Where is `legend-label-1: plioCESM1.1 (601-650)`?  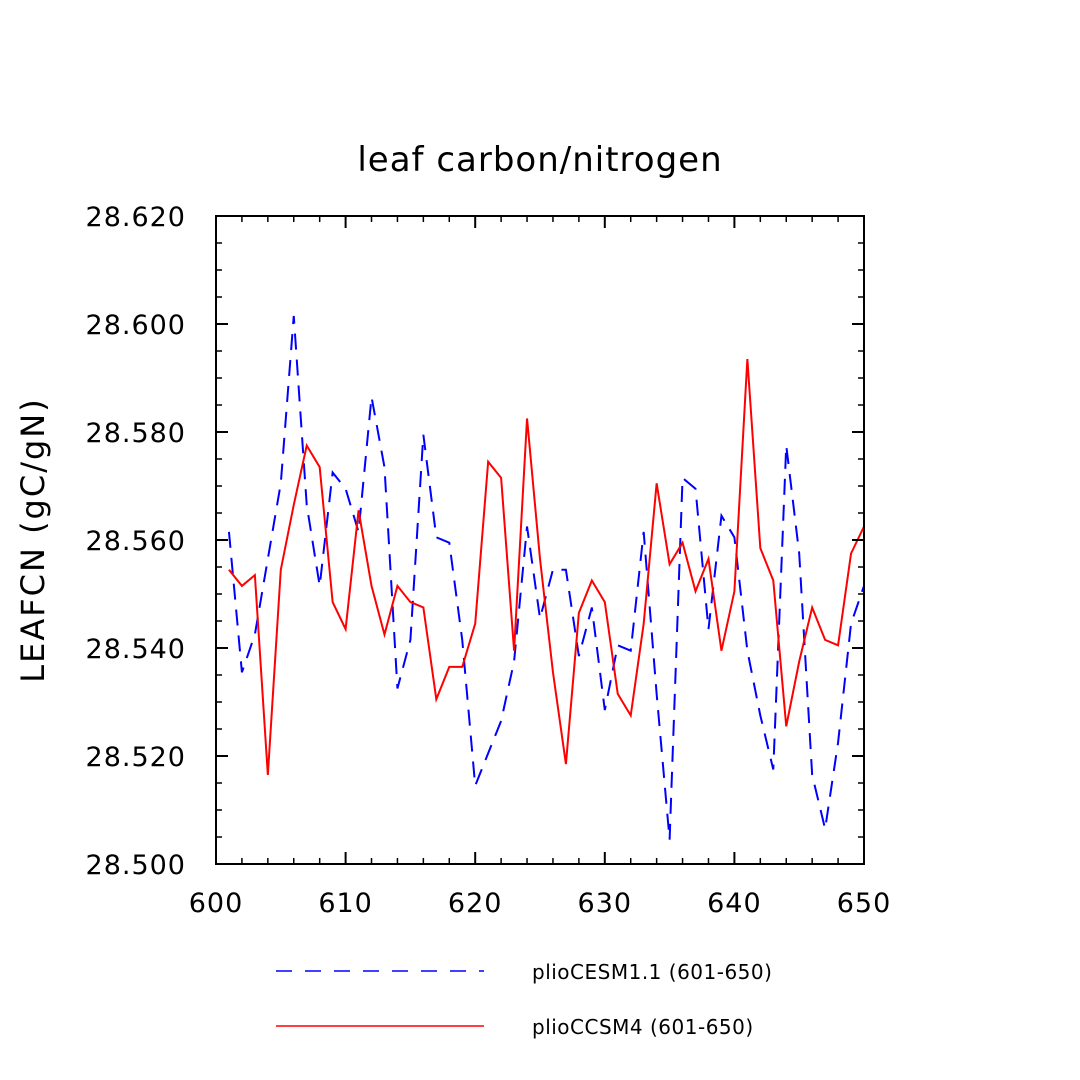
legend-label-1: plioCESM1.1 (601-650) is located at coordinates (652, 972).